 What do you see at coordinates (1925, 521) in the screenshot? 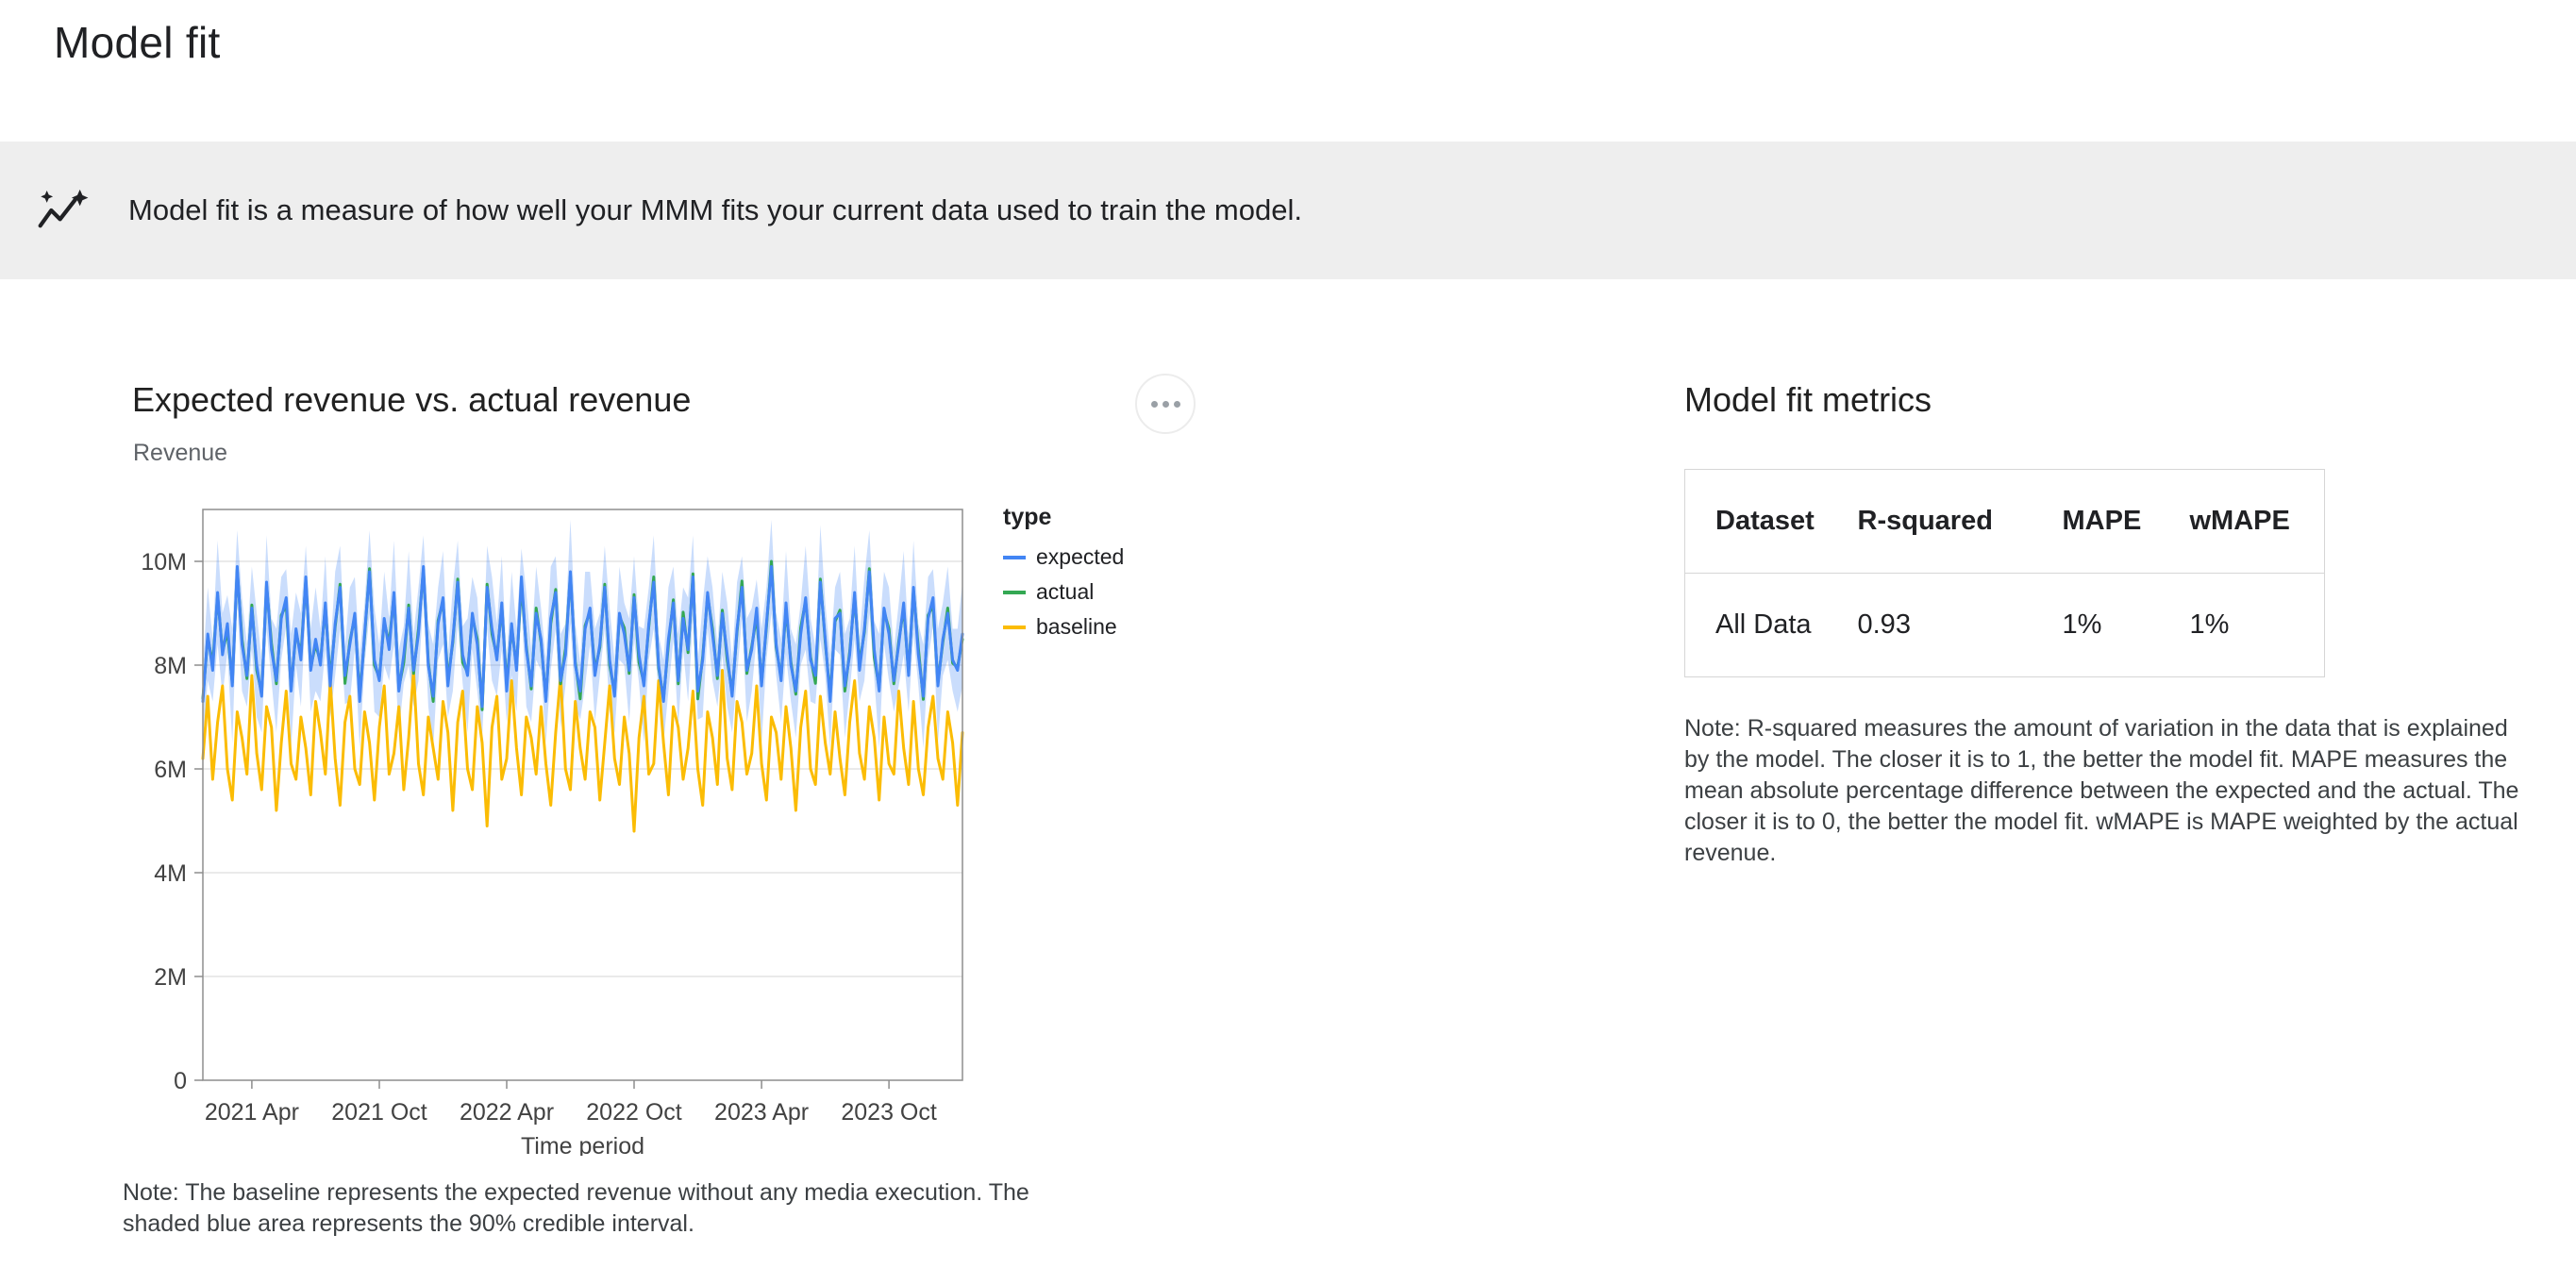
I see `column-header-r-squared: R-squared` at bounding box center [1925, 521].